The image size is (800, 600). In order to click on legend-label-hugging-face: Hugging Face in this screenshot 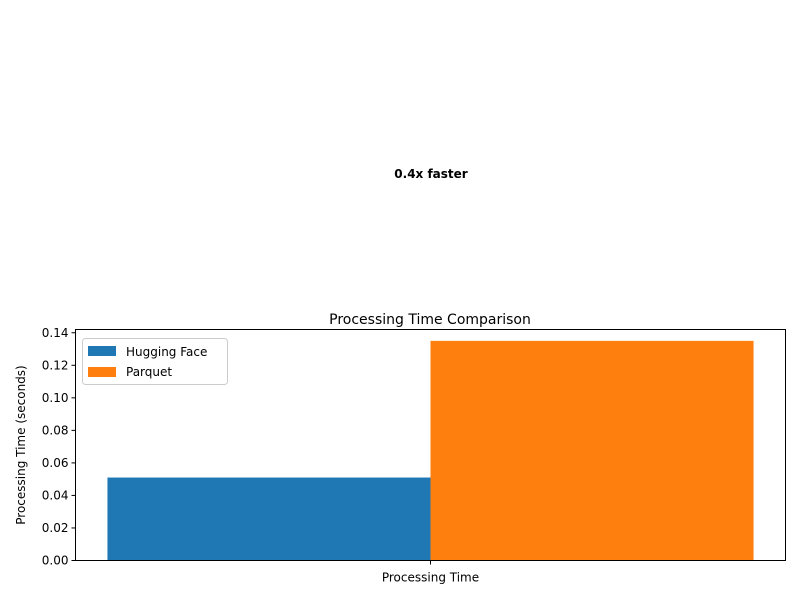, I will do `click(166, 352)`.